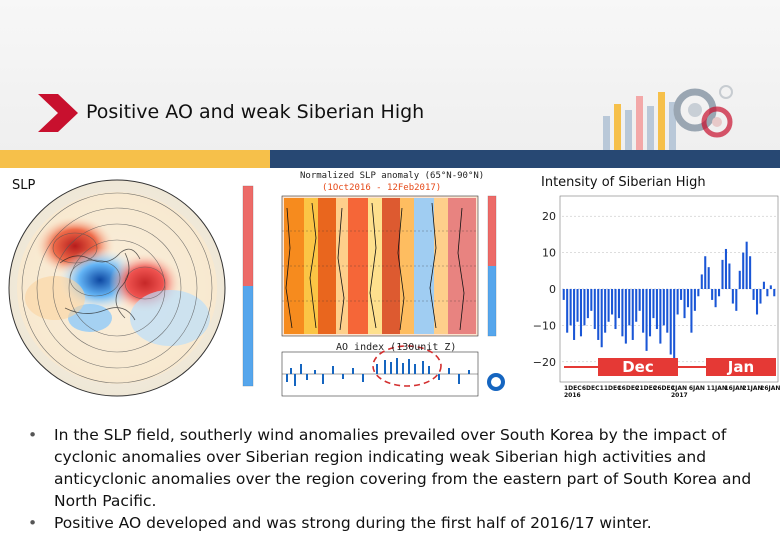 The width and height of the screenshot is (780, 540). I want to click on y-tick-label: −10, so click(544, 325).